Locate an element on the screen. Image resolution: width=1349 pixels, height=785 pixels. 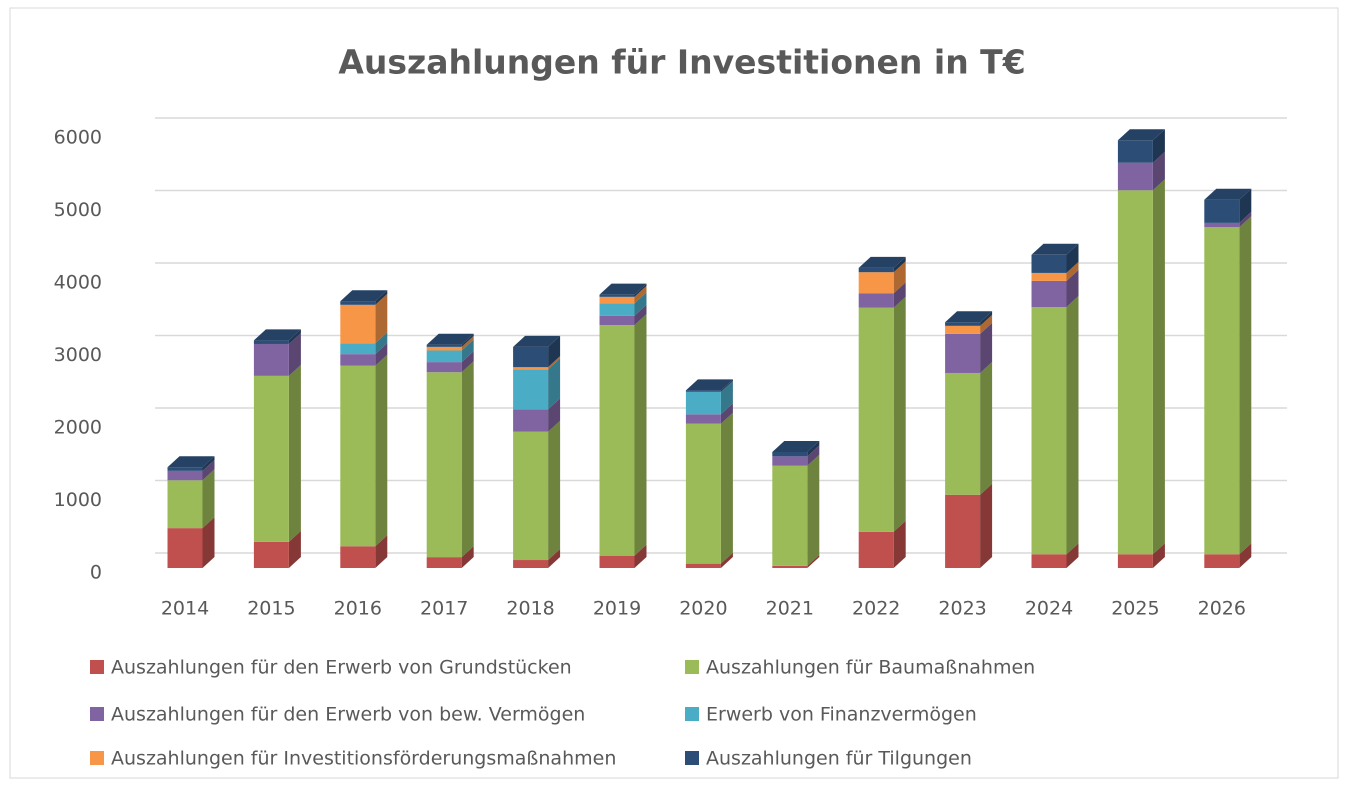
y-tick-label: 3000 is located at coordinates (78, 355).